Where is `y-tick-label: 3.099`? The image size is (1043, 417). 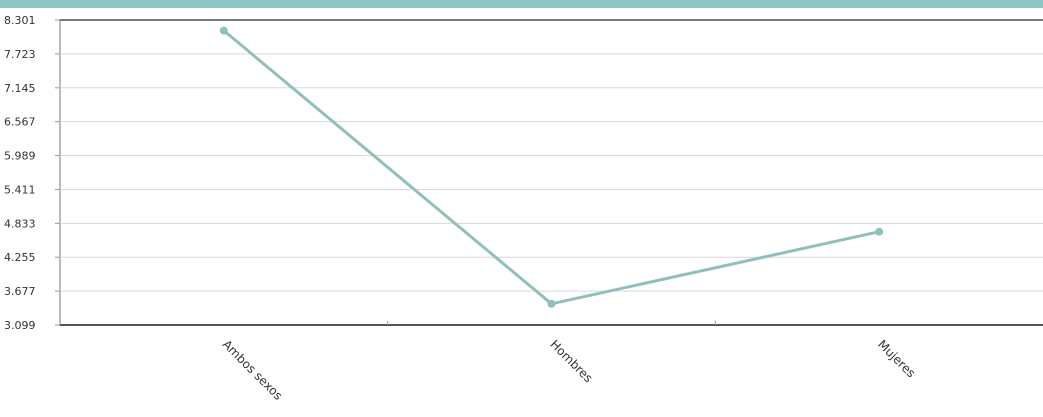 y-tick-label: 3.099 is located at coordinates (20, 325).